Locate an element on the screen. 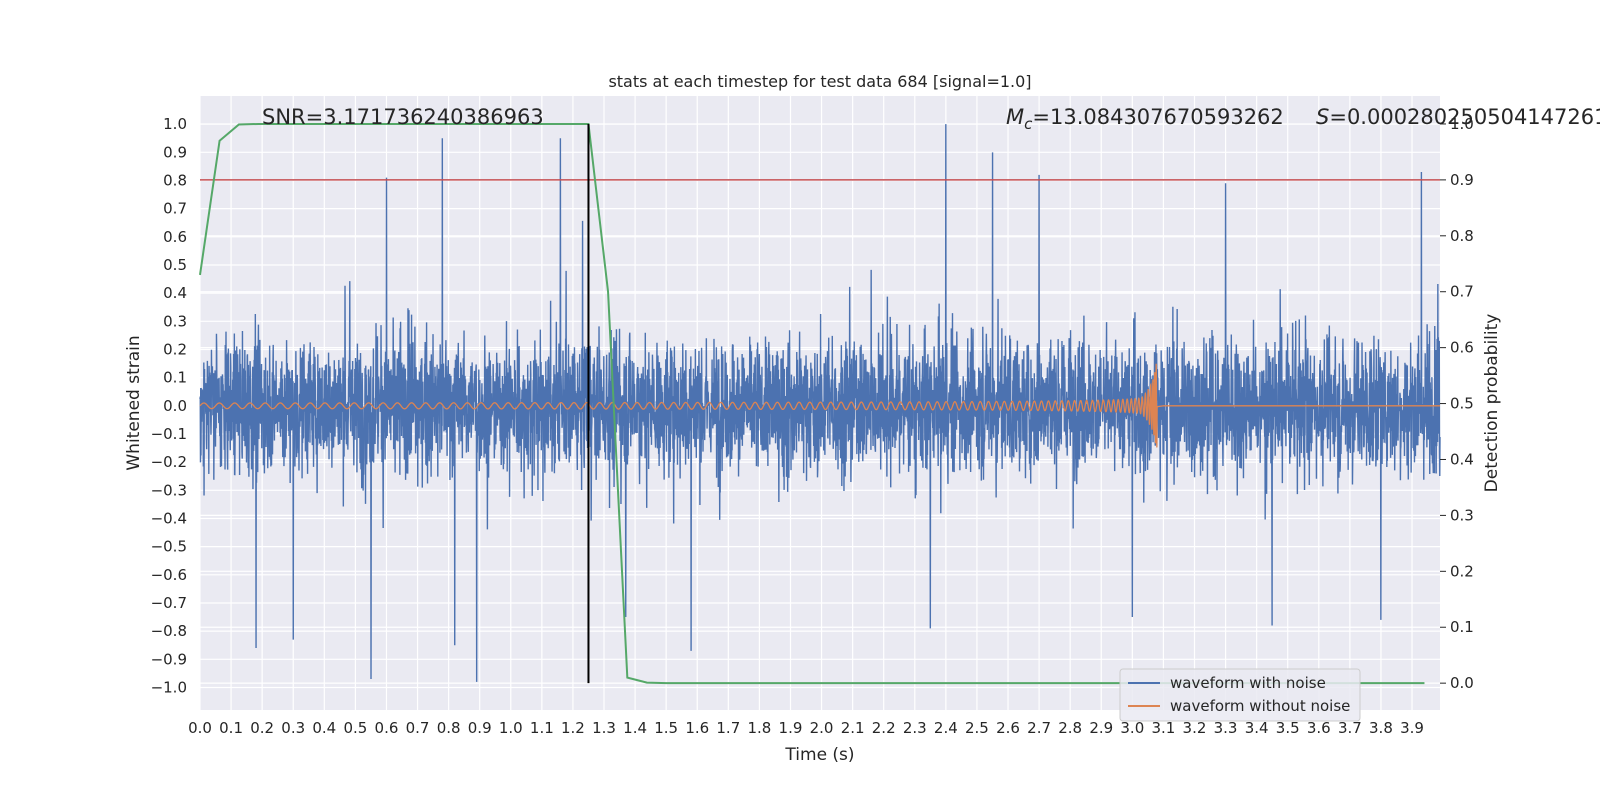 The height and width of the screenshot is (804, 1600). y-tick-label: 0.9 is located at coordinates (175, 152).